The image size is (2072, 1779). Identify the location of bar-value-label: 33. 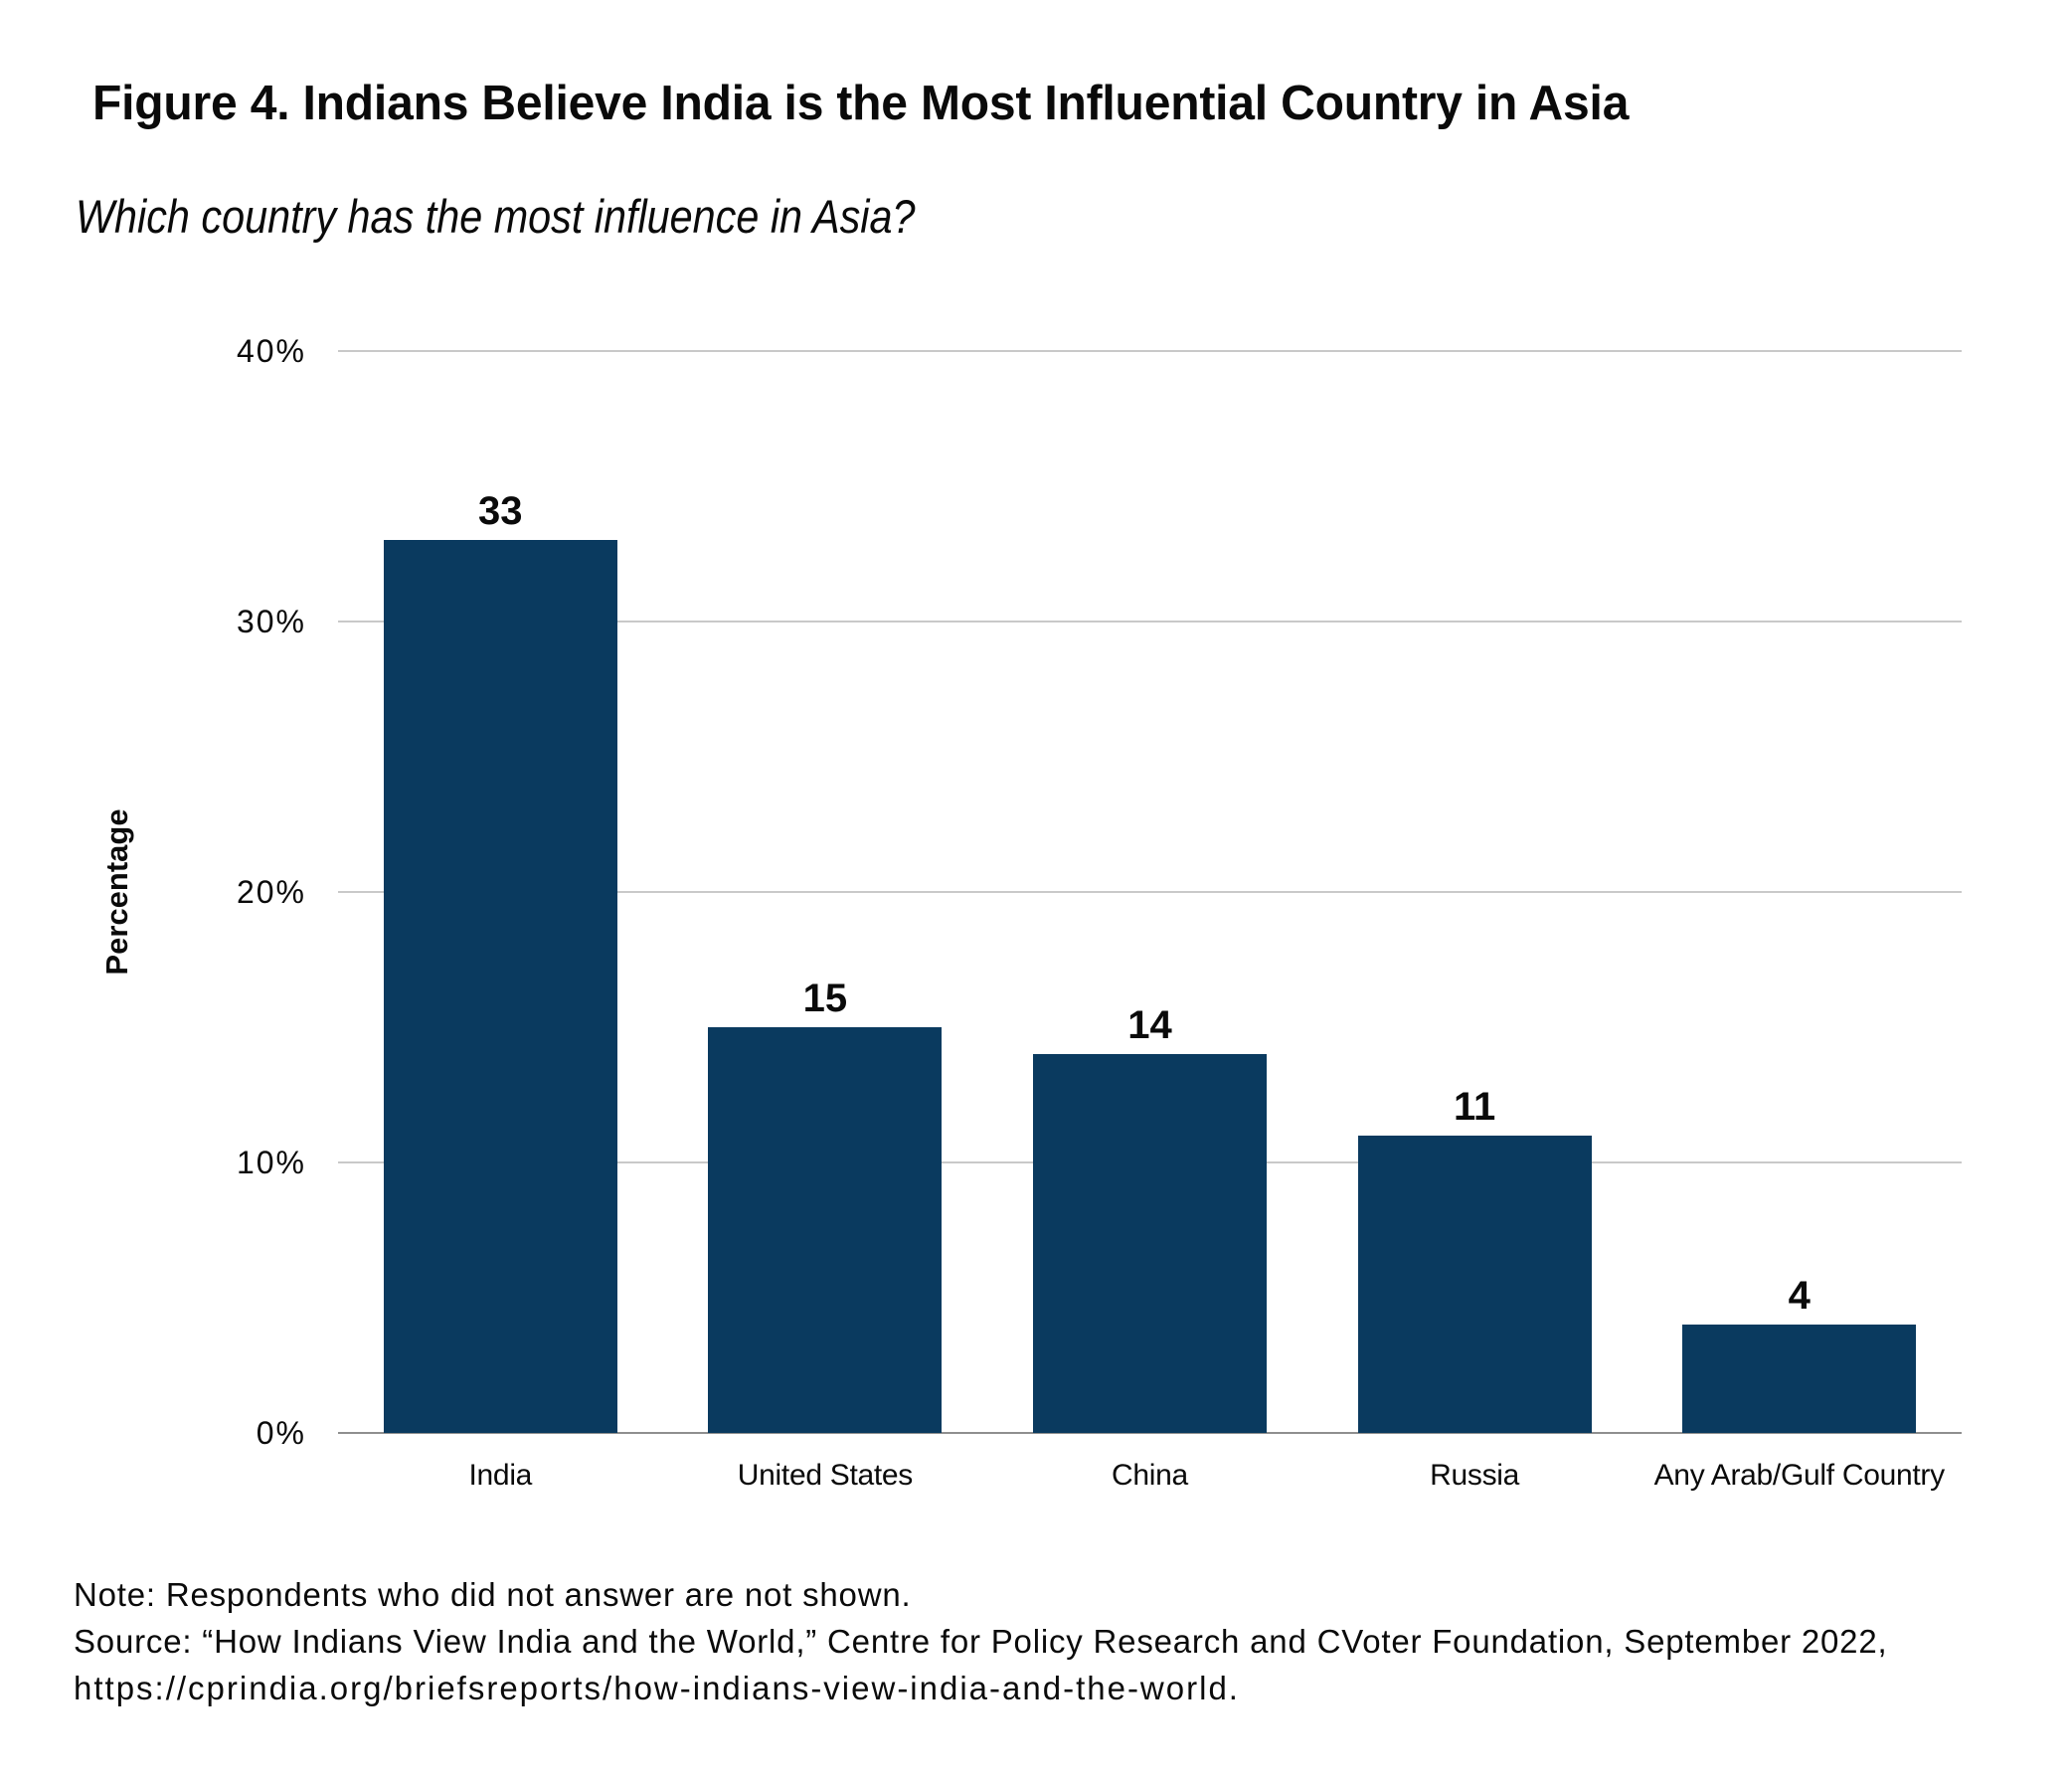
(501, 511).